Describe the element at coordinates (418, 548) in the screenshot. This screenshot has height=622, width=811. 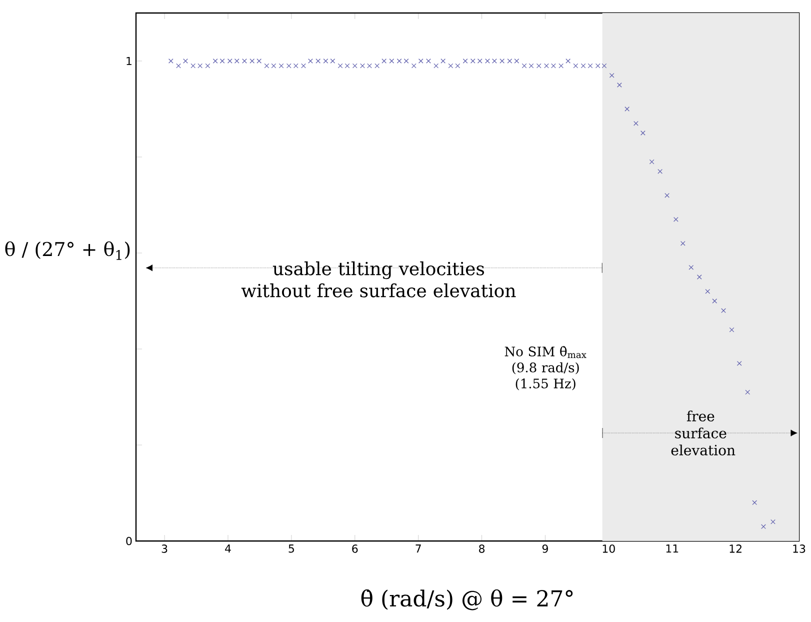
I see `x-tick-label: 7` at that location.